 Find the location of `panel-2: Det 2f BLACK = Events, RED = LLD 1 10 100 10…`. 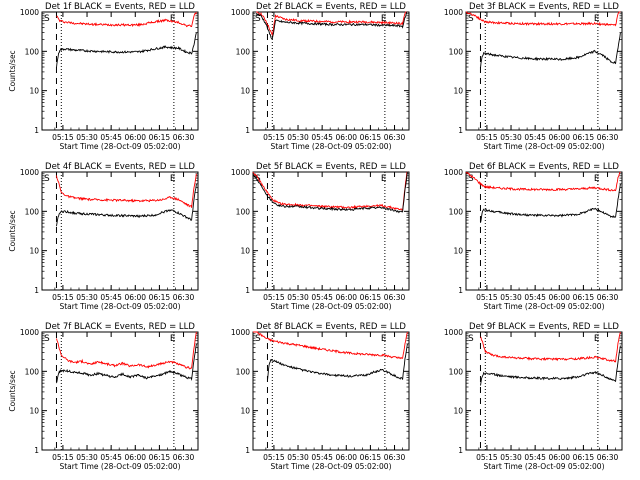

panel-2: Det 2f BLACK = Events, RED = LLD 1 10 100 10… is located at coordinates (320, 76).